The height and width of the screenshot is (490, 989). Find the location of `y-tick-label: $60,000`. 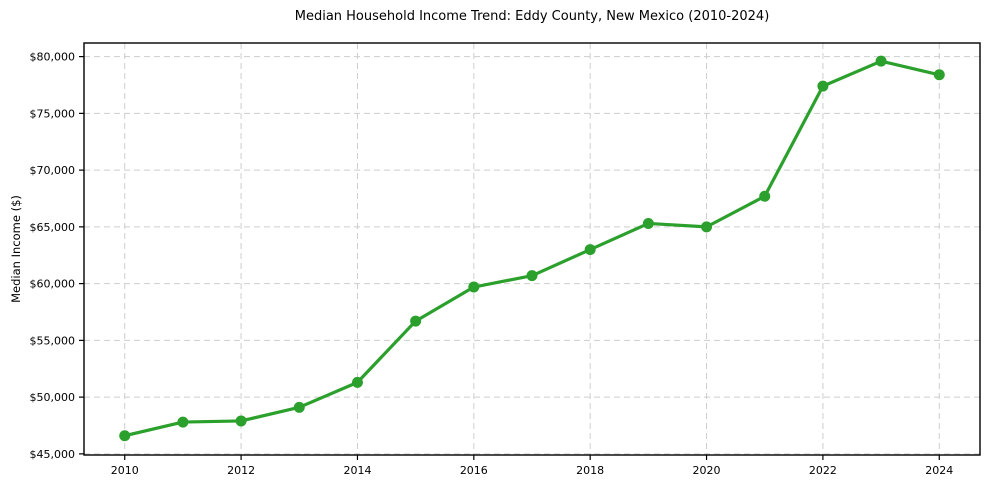

y-tick-label: $60,000 is located at coordinates (53, 284).